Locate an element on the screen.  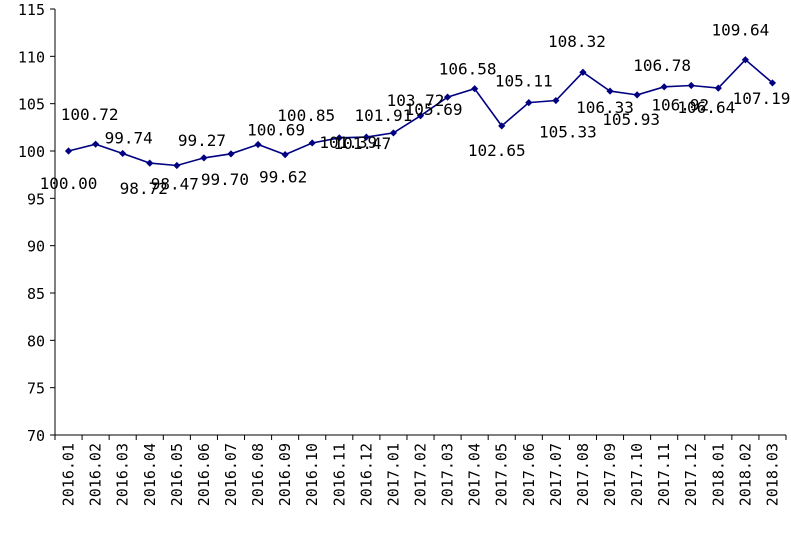
x-tick-label: 2017.06 is located at coordinates (529, 474).